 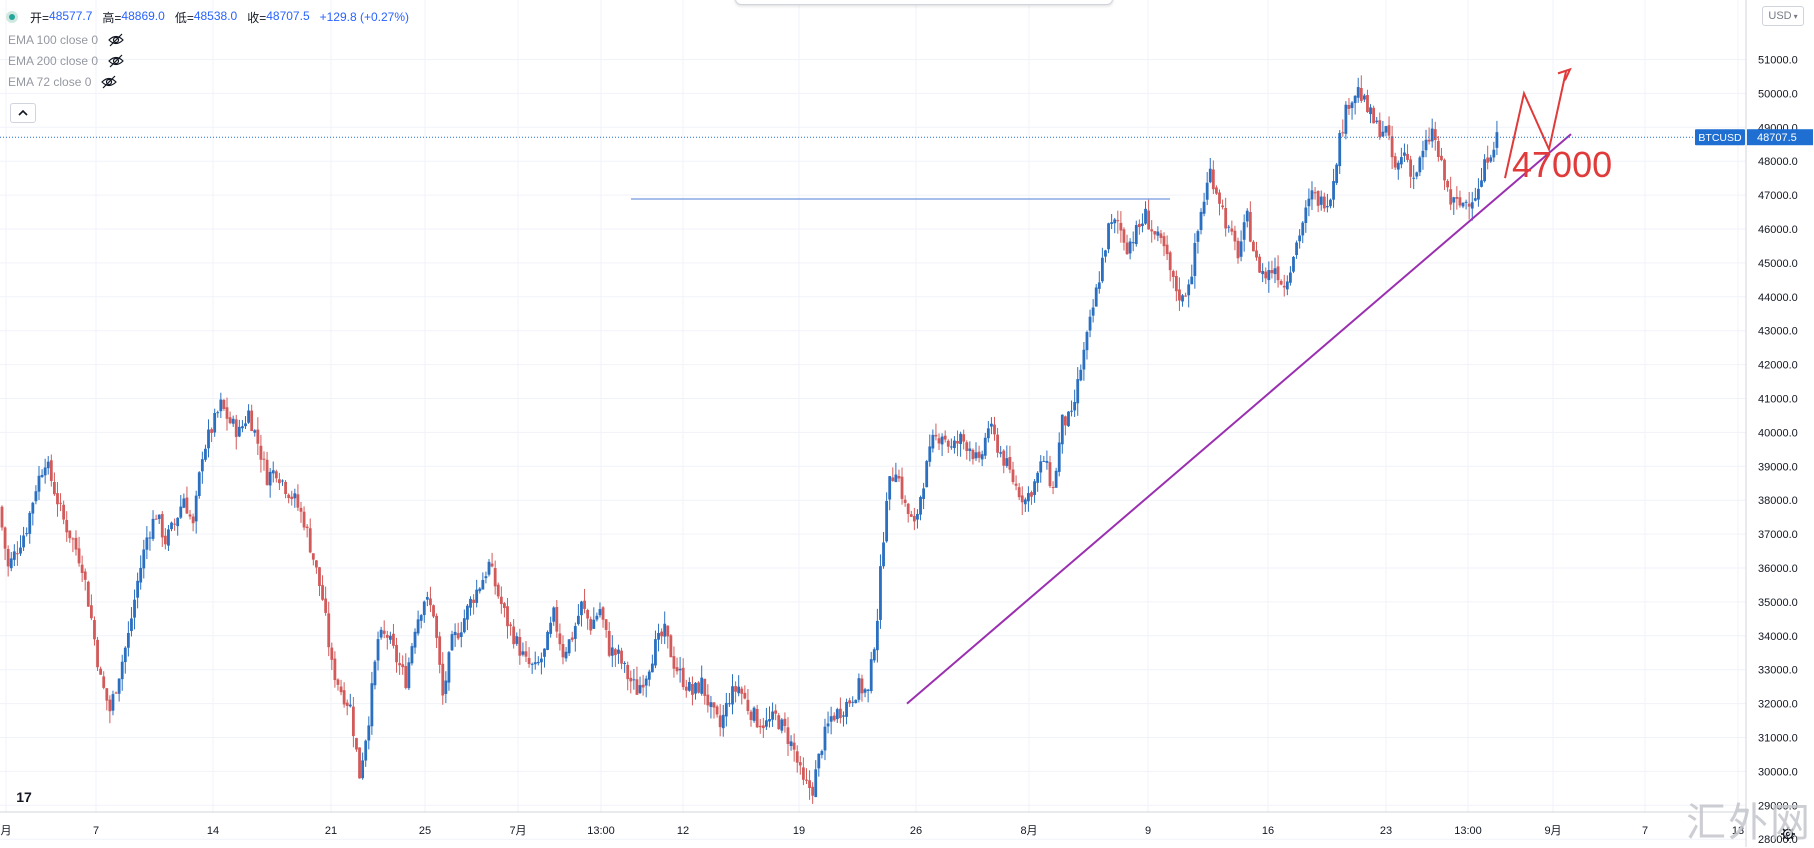 I want to click on high-value: 48869.0, so click(x=143, y=15).